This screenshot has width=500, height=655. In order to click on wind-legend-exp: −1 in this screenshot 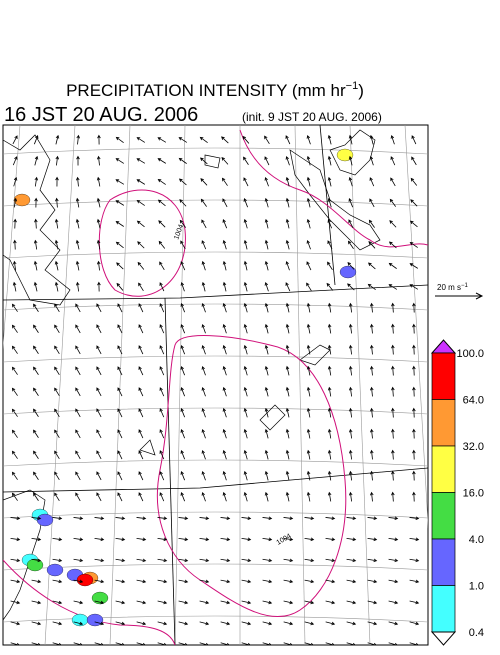, I will do `click(465, 286)`.